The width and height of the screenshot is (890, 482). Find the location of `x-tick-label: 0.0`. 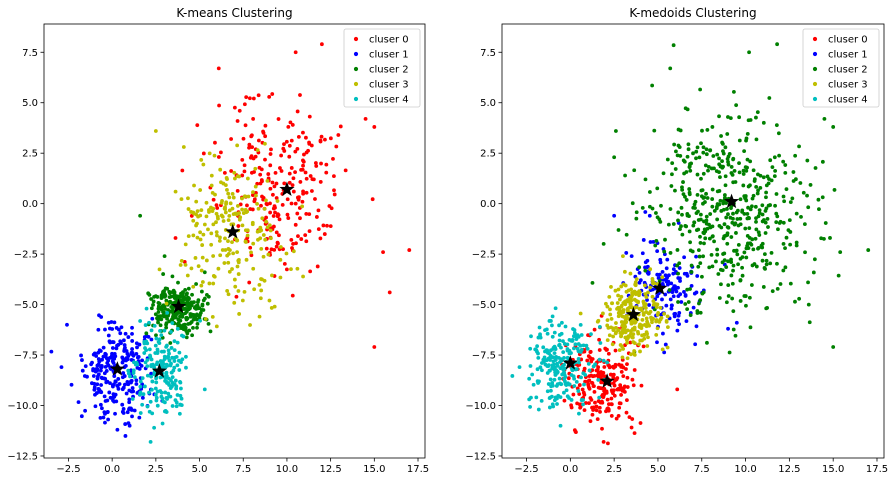

x-tick-label: 0.0 is located at coordinates (112, 469).